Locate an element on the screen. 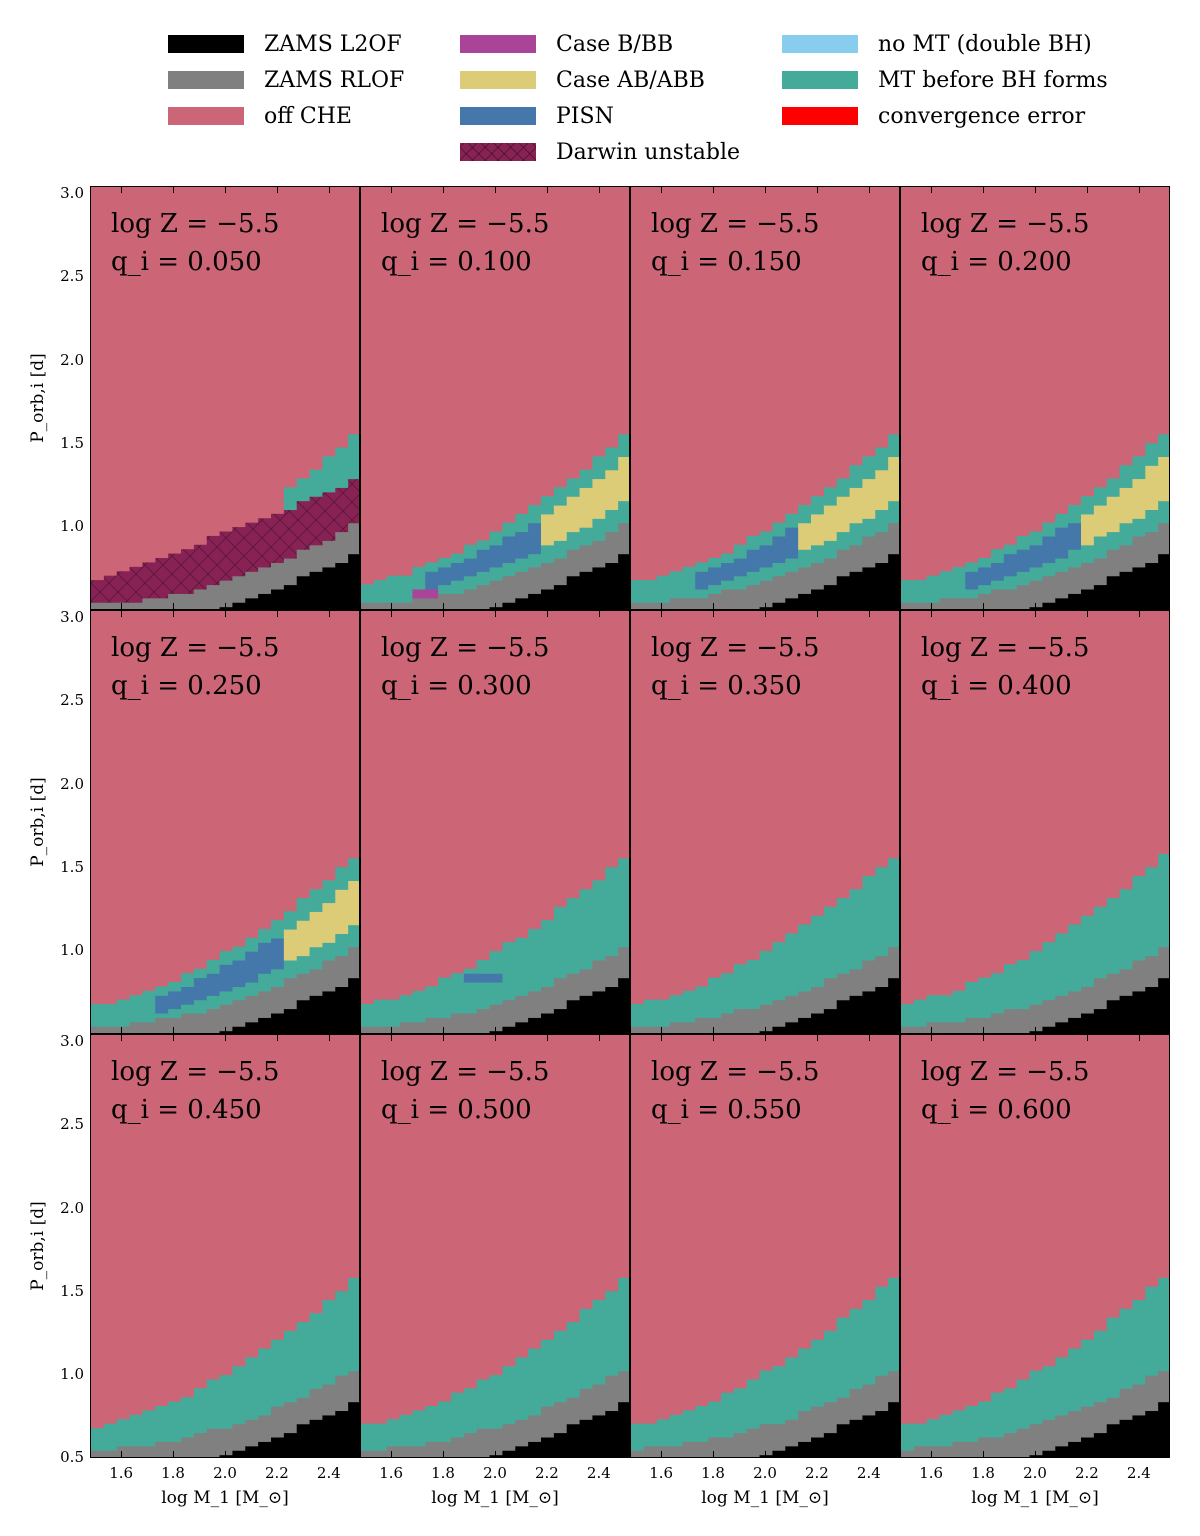 Image resolution: width=1200 pixels, height=1536 pixels. y-tick-label: 2.5 is located at coordinates (72, 1124).